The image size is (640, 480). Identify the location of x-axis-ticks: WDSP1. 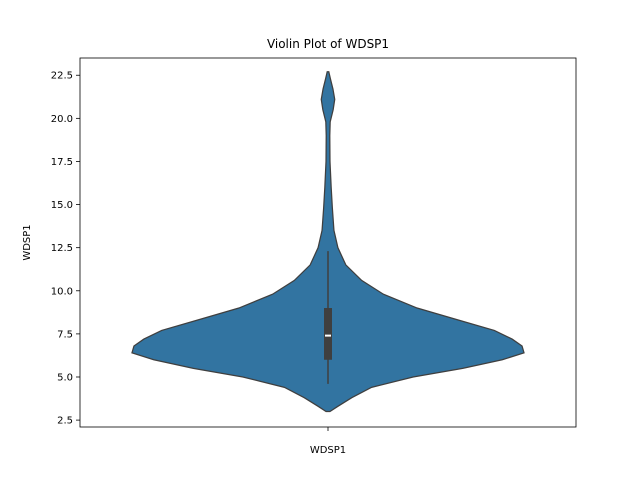
(328, 441).